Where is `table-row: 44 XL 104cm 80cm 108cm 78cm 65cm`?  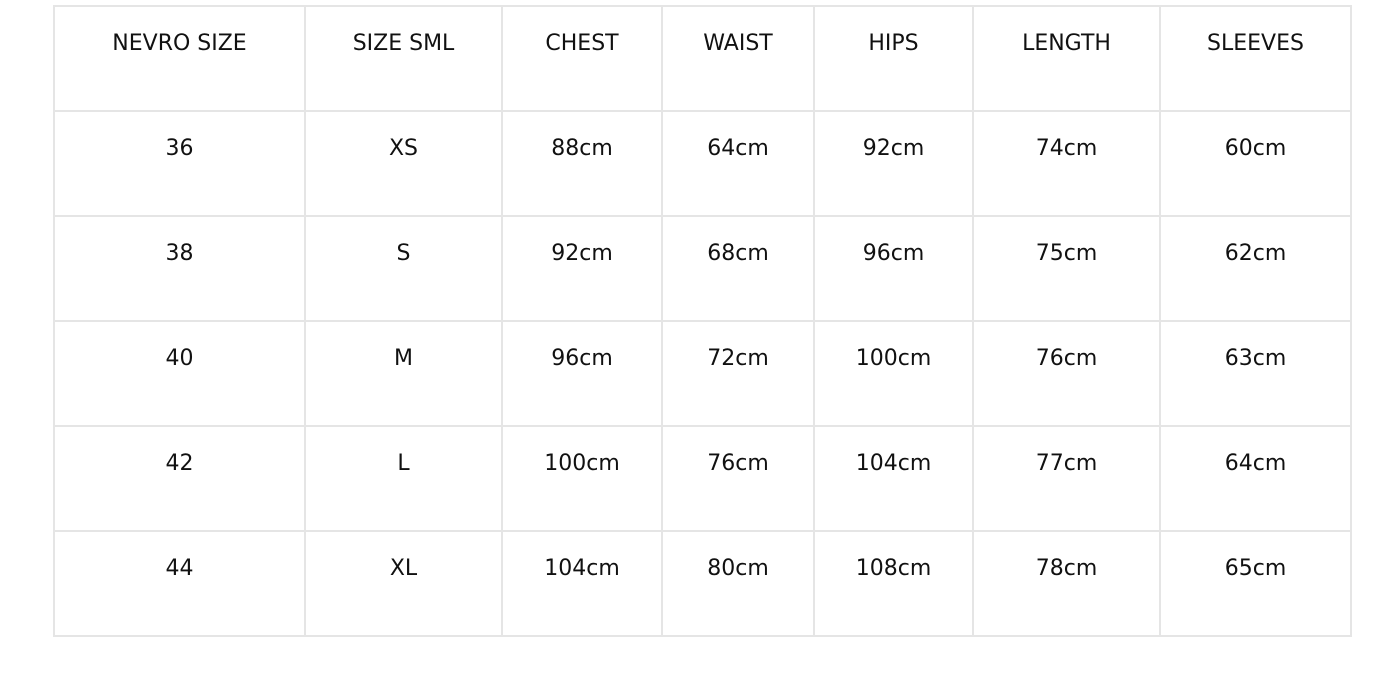 table-row: 44 XL 104cm 80cm 108cm 78cm 65cm is located at coordinates (702, 583).